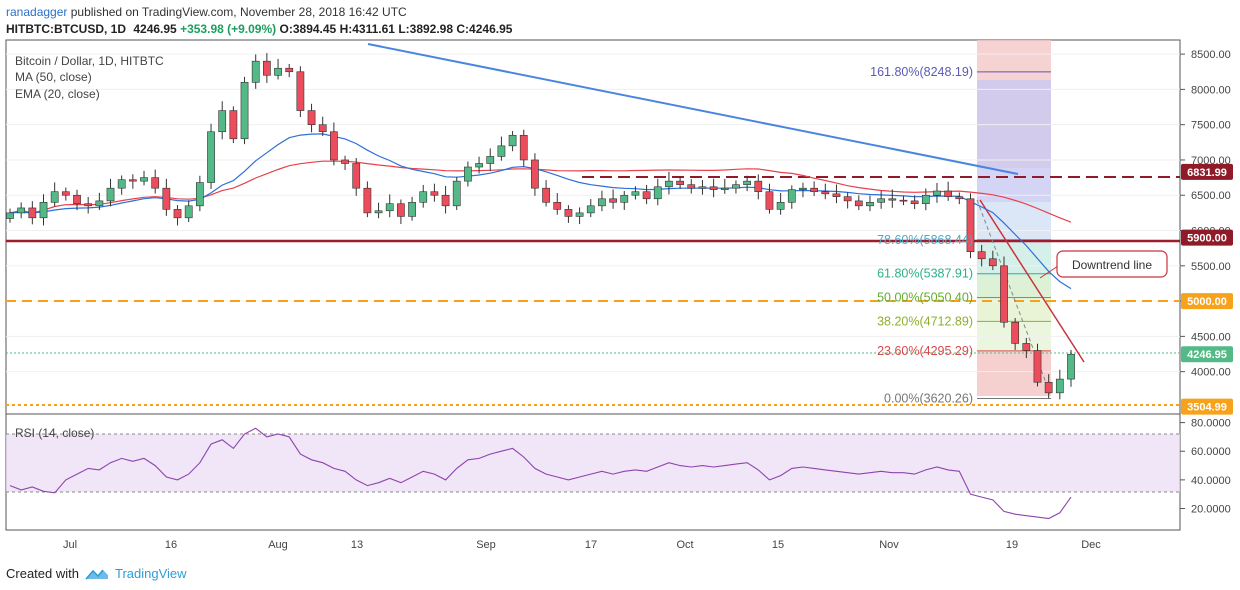  Describe the element at coordinates (928, 398) in the screenshot. I see `fib-level-label: 0.00%(3620.26)` at that location.